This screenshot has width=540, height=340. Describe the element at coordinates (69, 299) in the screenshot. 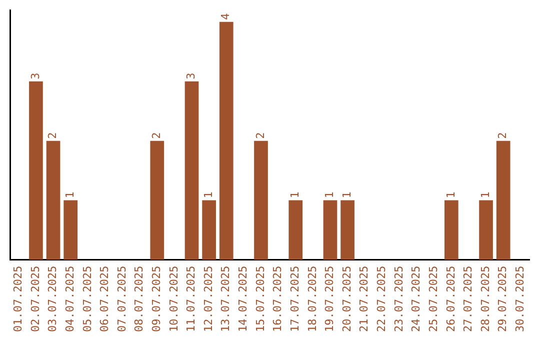

I see `x-tick-label: 04.07.2025` at that location.